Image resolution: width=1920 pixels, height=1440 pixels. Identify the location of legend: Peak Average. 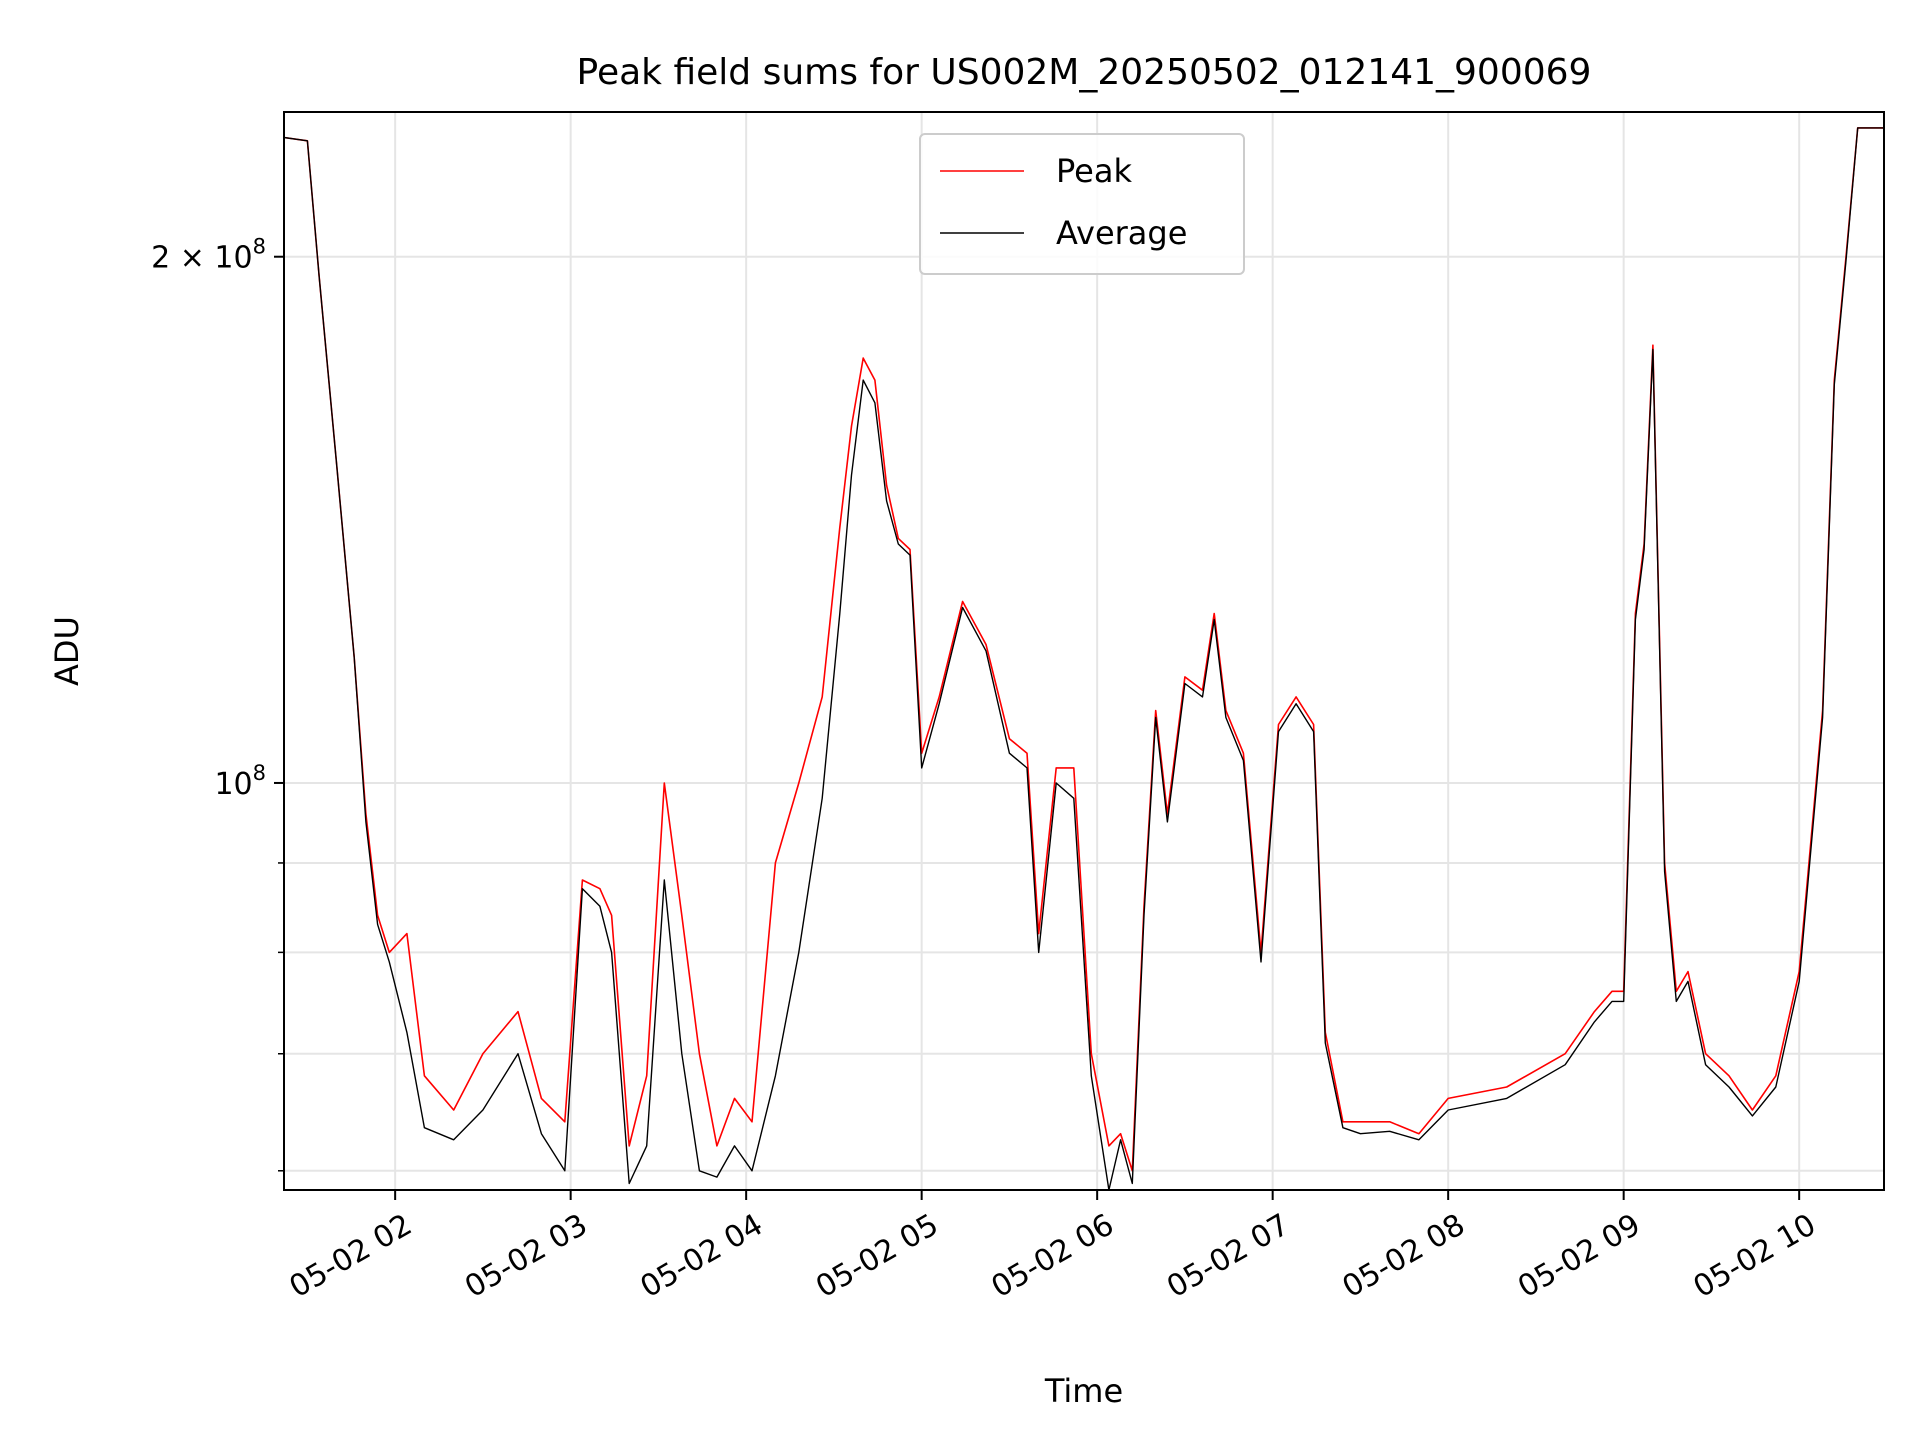
(1082, 204).